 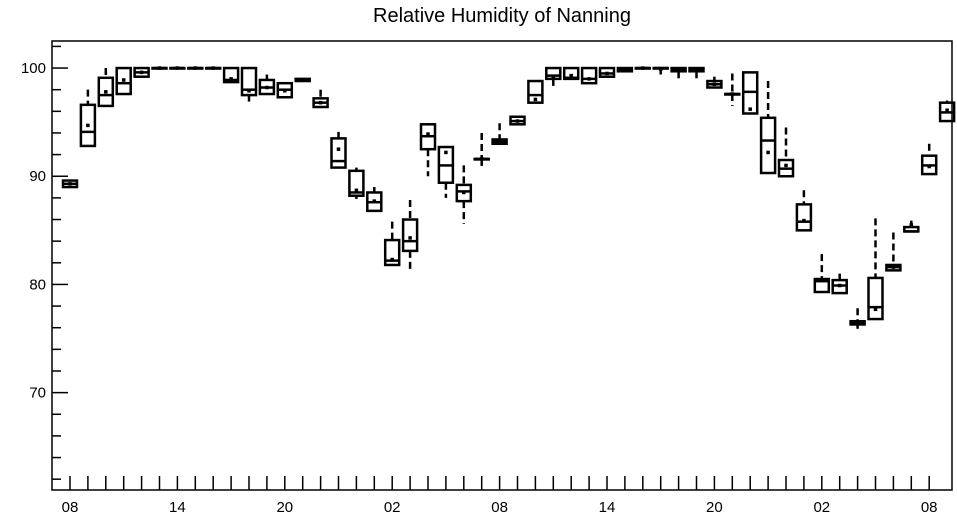 I want to click on y-tick-label: 90, so click(x=37, y=176).